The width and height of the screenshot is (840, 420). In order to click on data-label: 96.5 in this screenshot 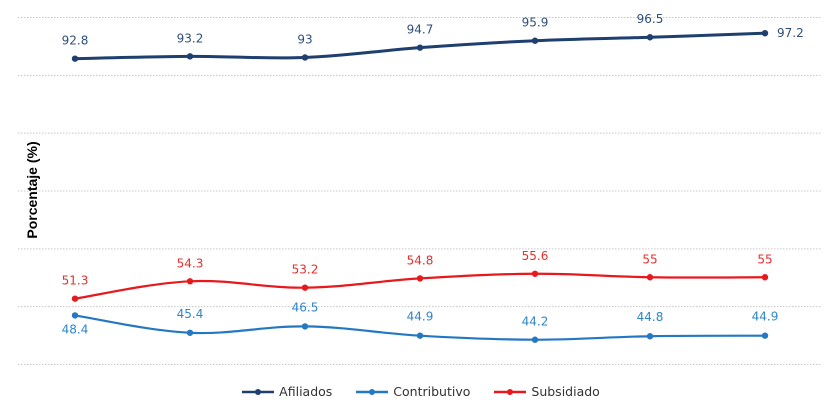, I will do `click(650, 19)`.